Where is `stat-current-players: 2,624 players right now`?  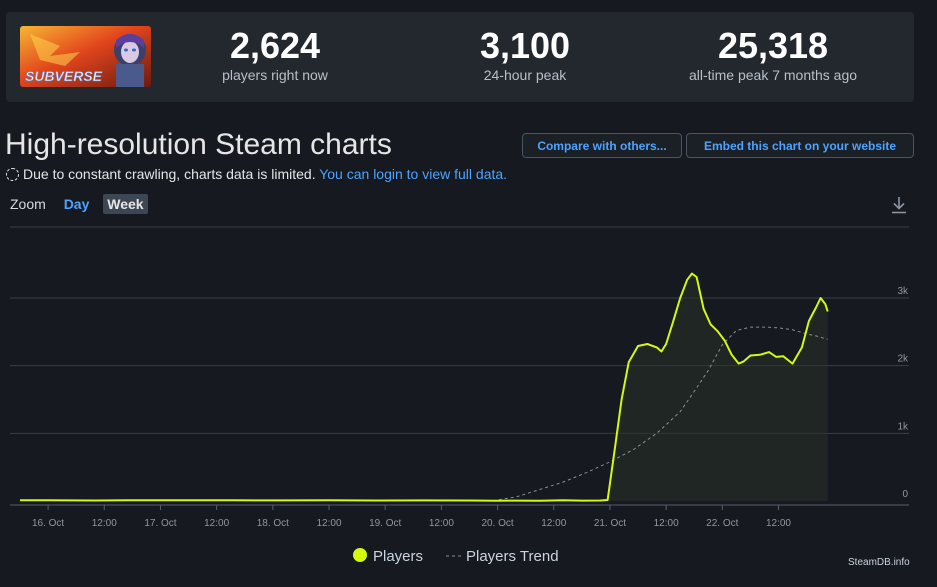
stat-current-players: 2,624 players right now is located at coordinates (275, 55).